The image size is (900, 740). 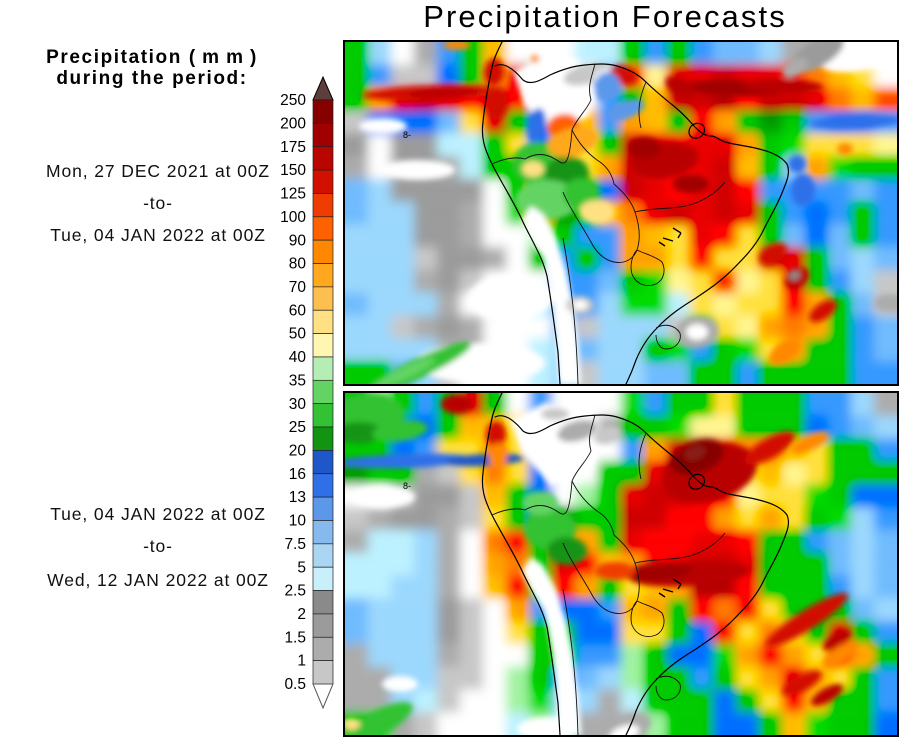 I want to click on svg-text: 1.5, so click(x=295, y=637).